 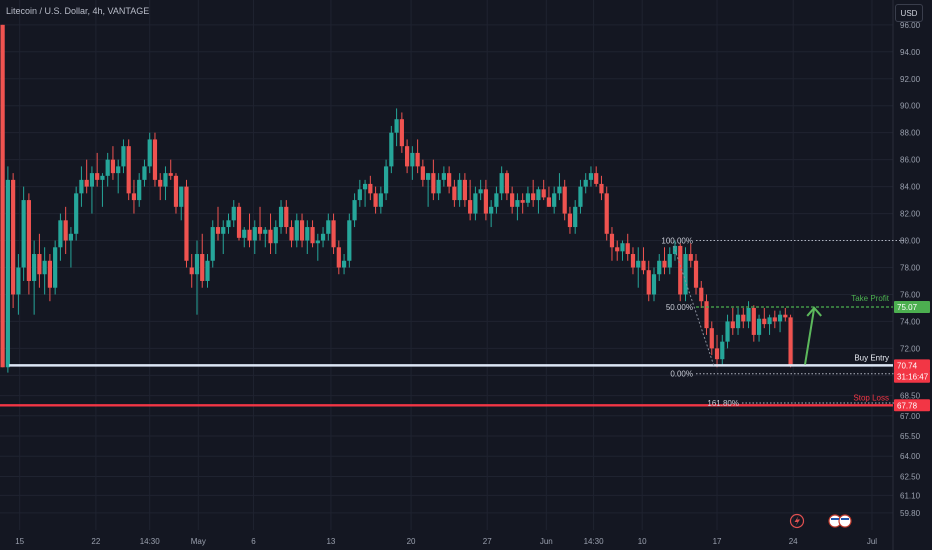 What do you see at coordinates (840, 521) in the screenshot?
I see `flags-icon` at bounding box center [840, 521].